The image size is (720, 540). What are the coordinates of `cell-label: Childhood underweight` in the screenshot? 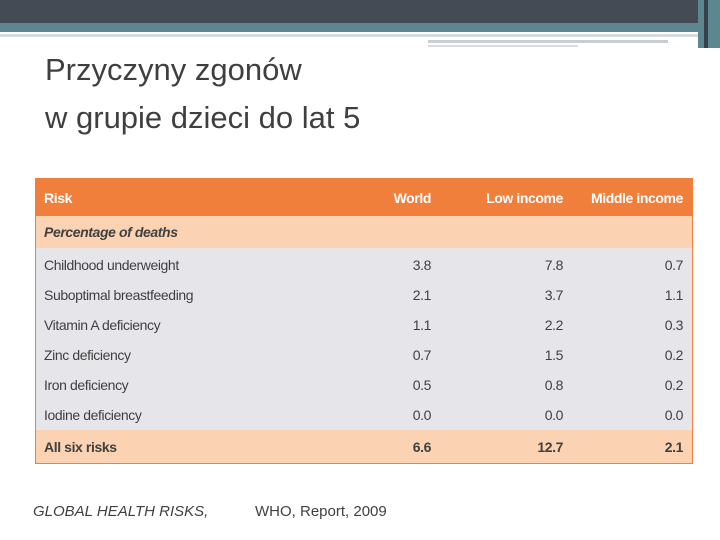 It's located at (111, 265).